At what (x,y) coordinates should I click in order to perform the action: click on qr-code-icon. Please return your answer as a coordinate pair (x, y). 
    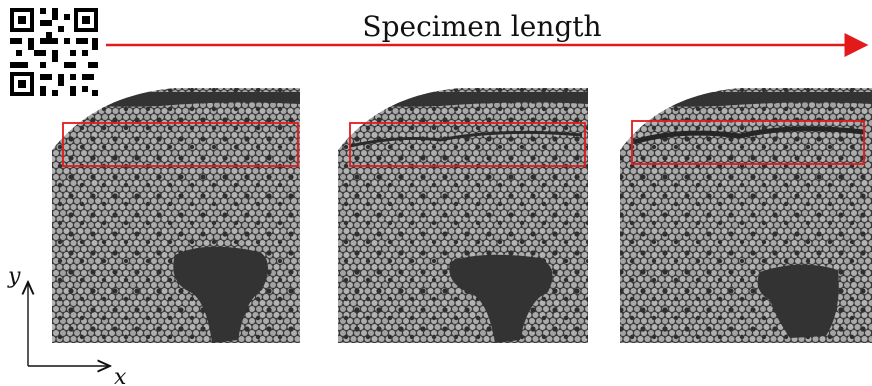
    Looking at the image, I should click on (54, 52).